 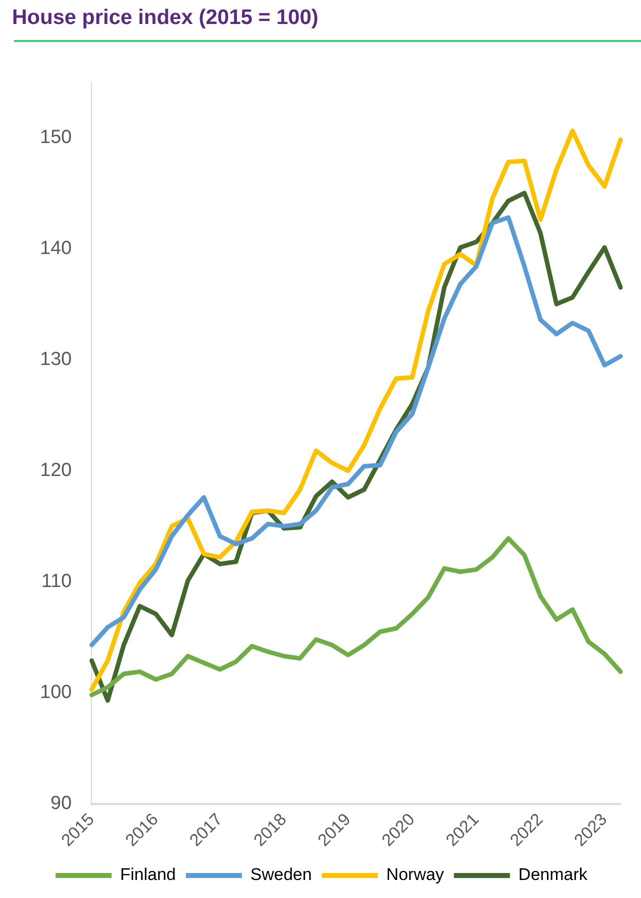 What do you see at coordinates (56, 137) in the screenshot?
I see `y-tick-label: 150` at bounding box center [56, 137].